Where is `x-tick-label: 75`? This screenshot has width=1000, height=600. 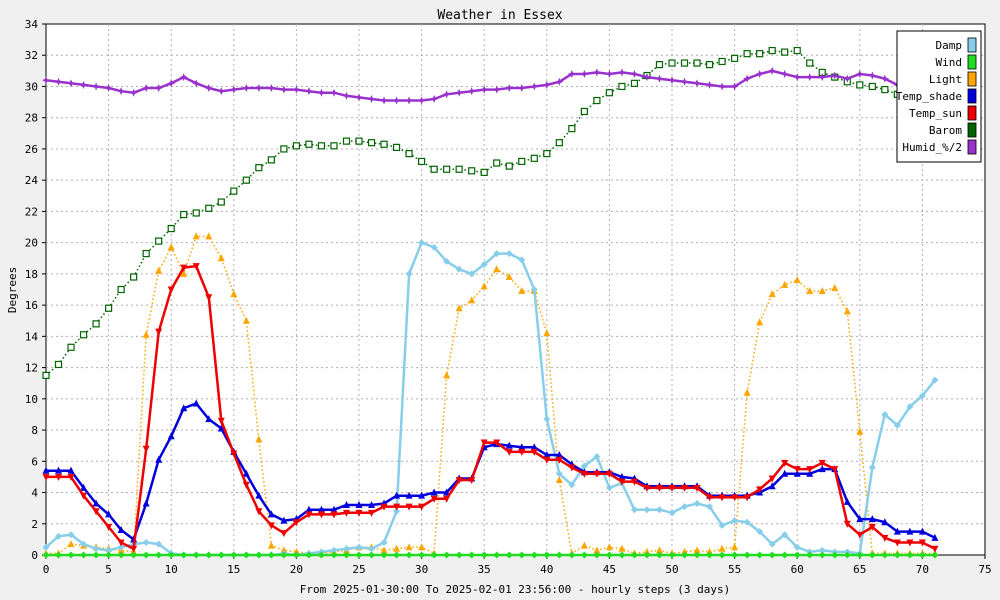
x-tick-label: 75 is located at coordinates (984, 569).